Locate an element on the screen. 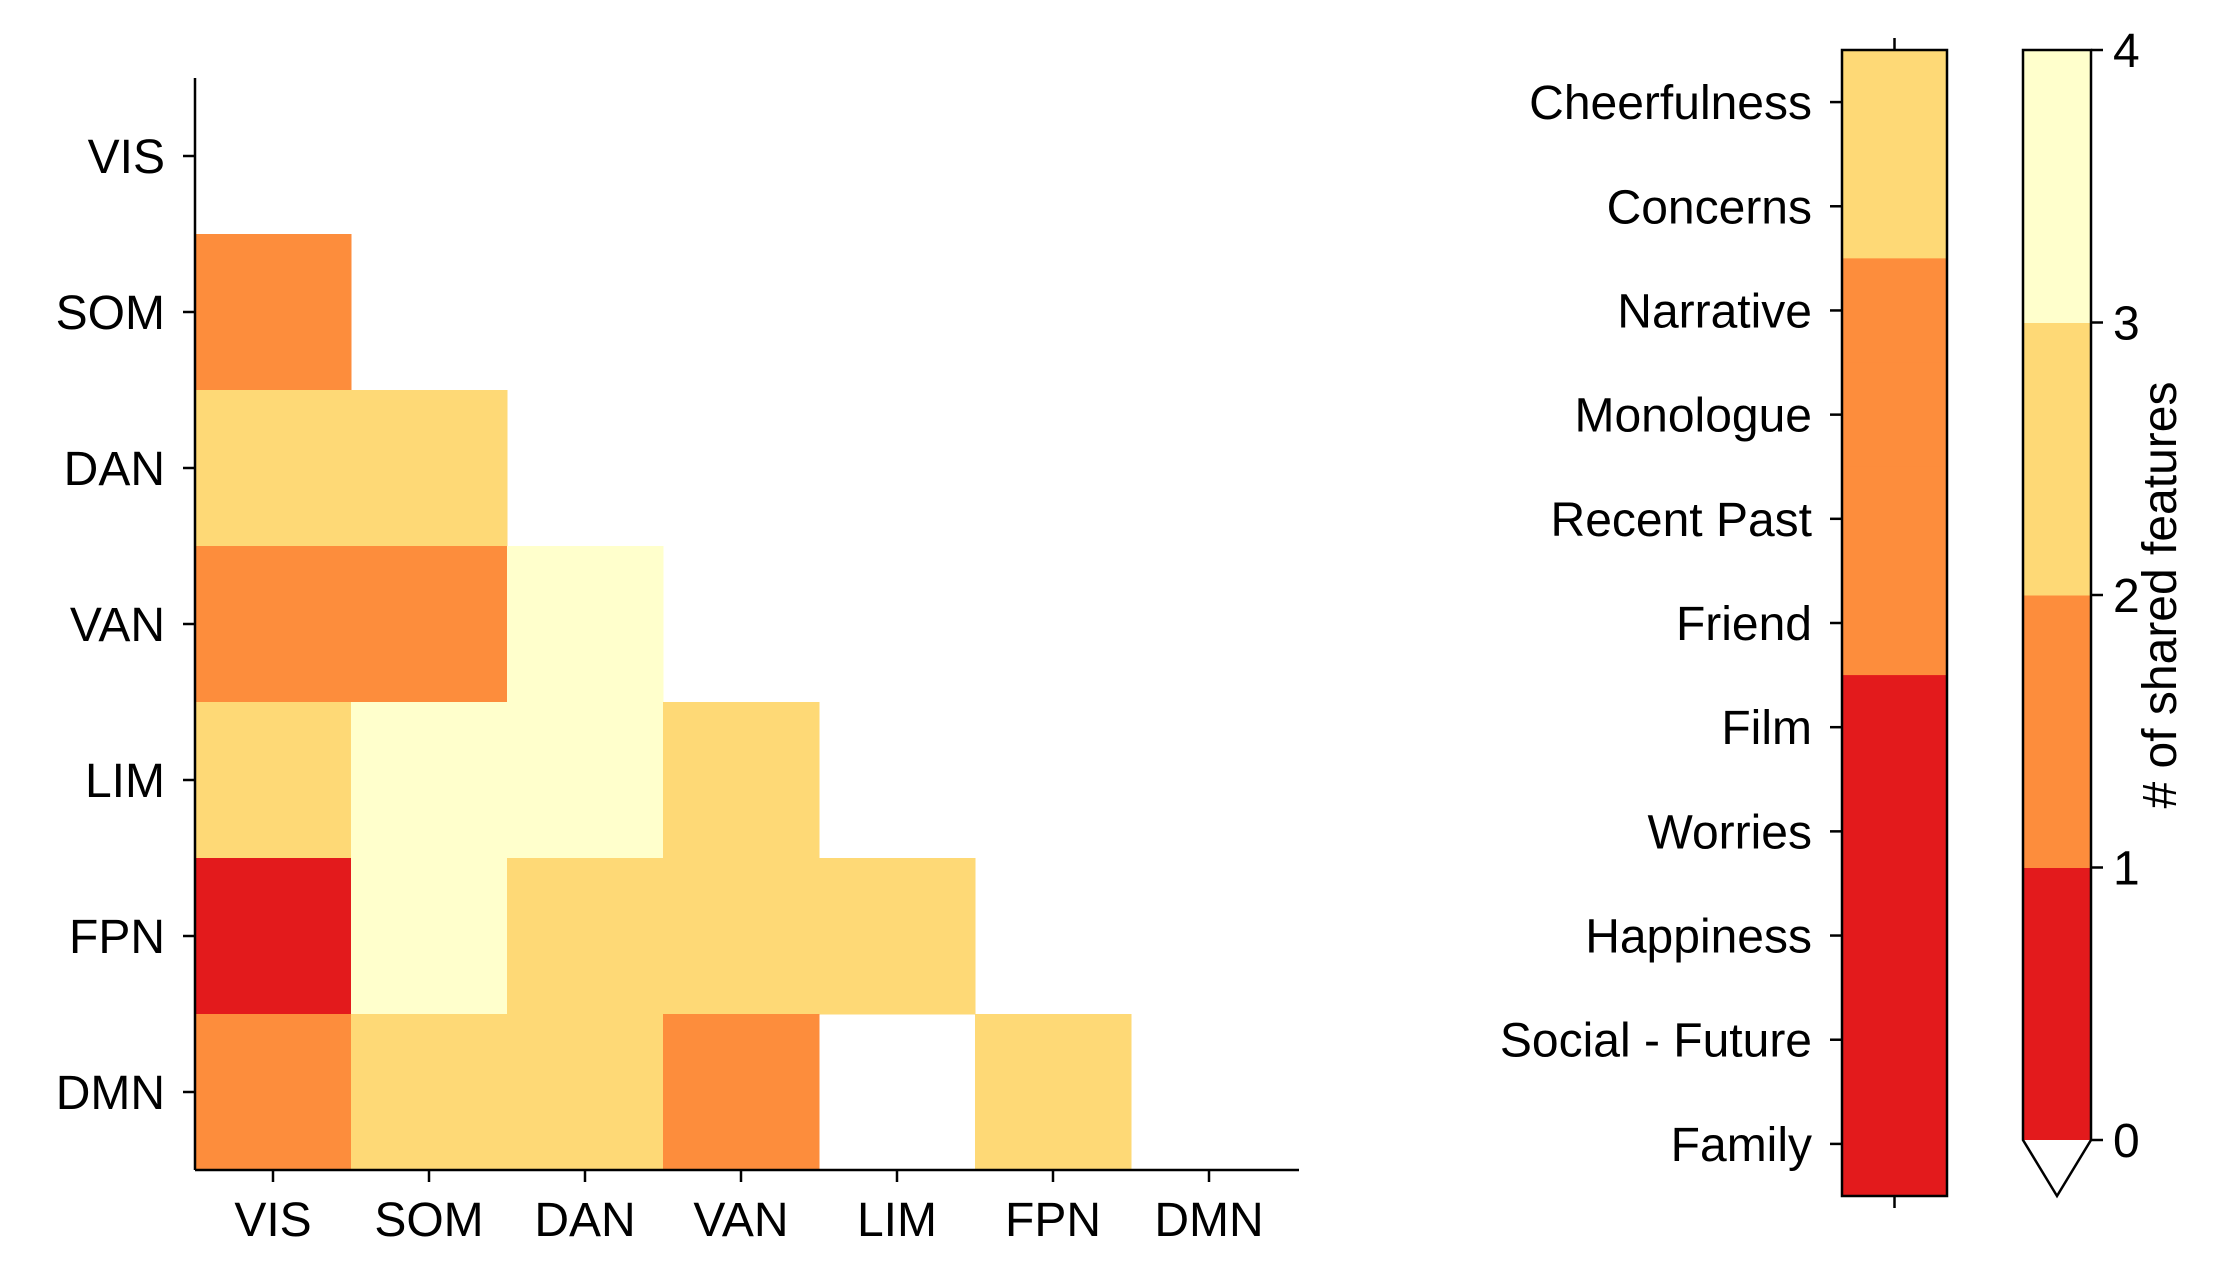  heatmap-cell-dmn-dan is located at coordinates (585, 1092).